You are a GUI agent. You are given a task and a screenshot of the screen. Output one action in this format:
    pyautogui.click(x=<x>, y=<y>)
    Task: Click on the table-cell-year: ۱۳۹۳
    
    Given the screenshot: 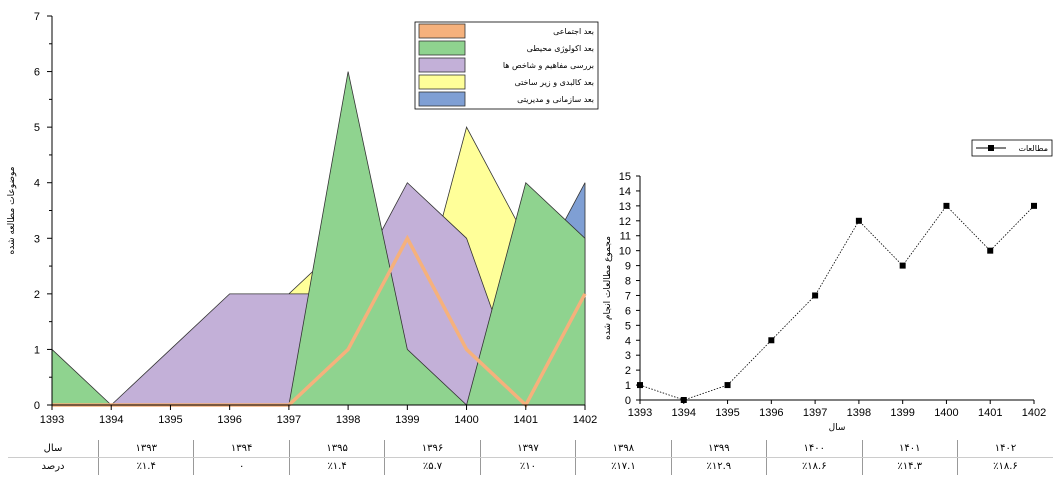 What is the action you would take?
    pyautogui.click(x=145, y=449)
    